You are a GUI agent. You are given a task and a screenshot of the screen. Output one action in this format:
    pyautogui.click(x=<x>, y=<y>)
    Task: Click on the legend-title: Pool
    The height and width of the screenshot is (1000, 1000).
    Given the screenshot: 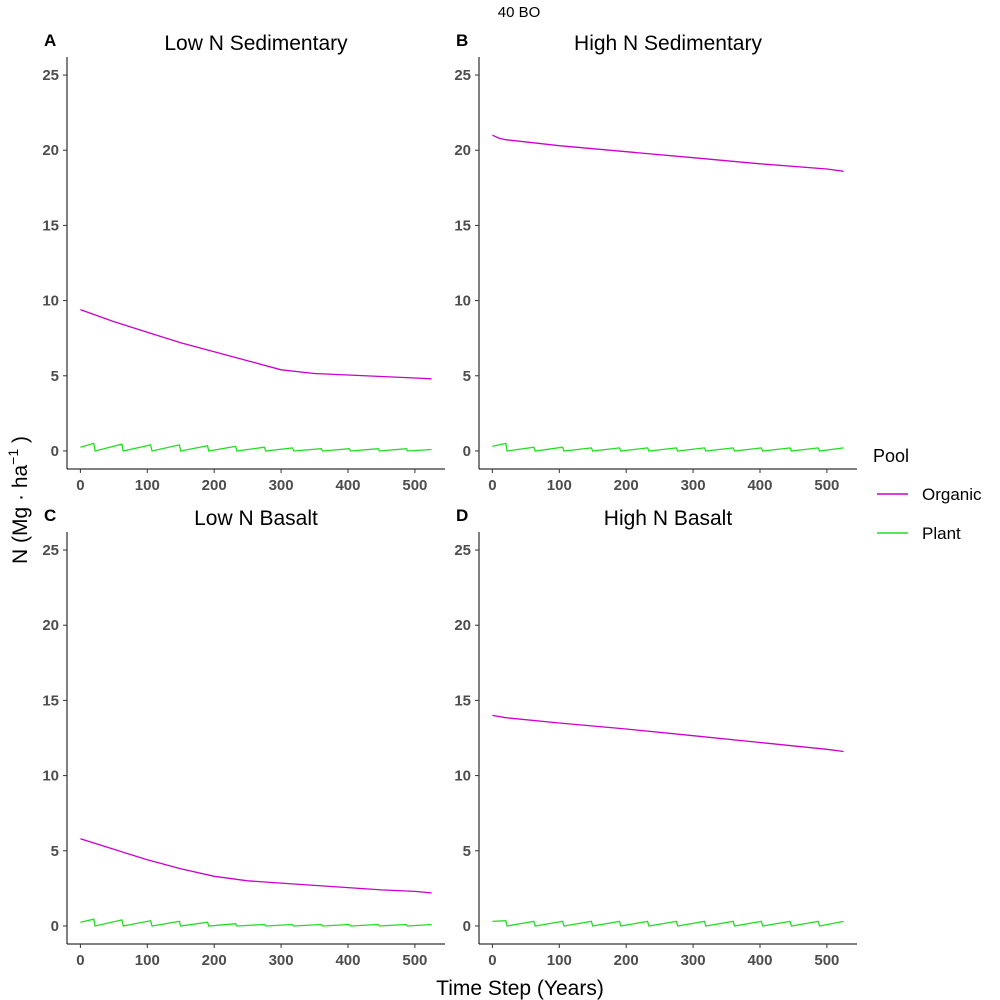 What is the action you would take?
    pyautogui.click(x=891, y=456)
    